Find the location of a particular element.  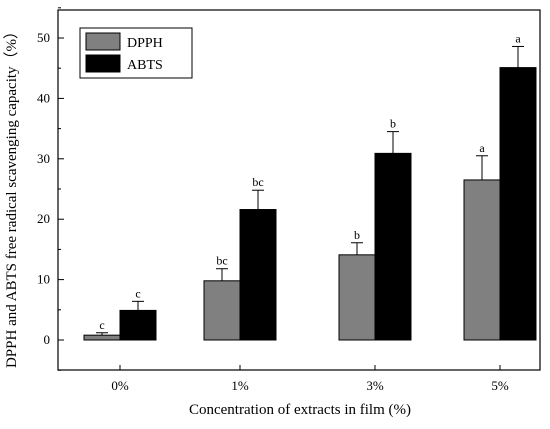

y-tick-label: 30 is located at coordinates (43, 158).